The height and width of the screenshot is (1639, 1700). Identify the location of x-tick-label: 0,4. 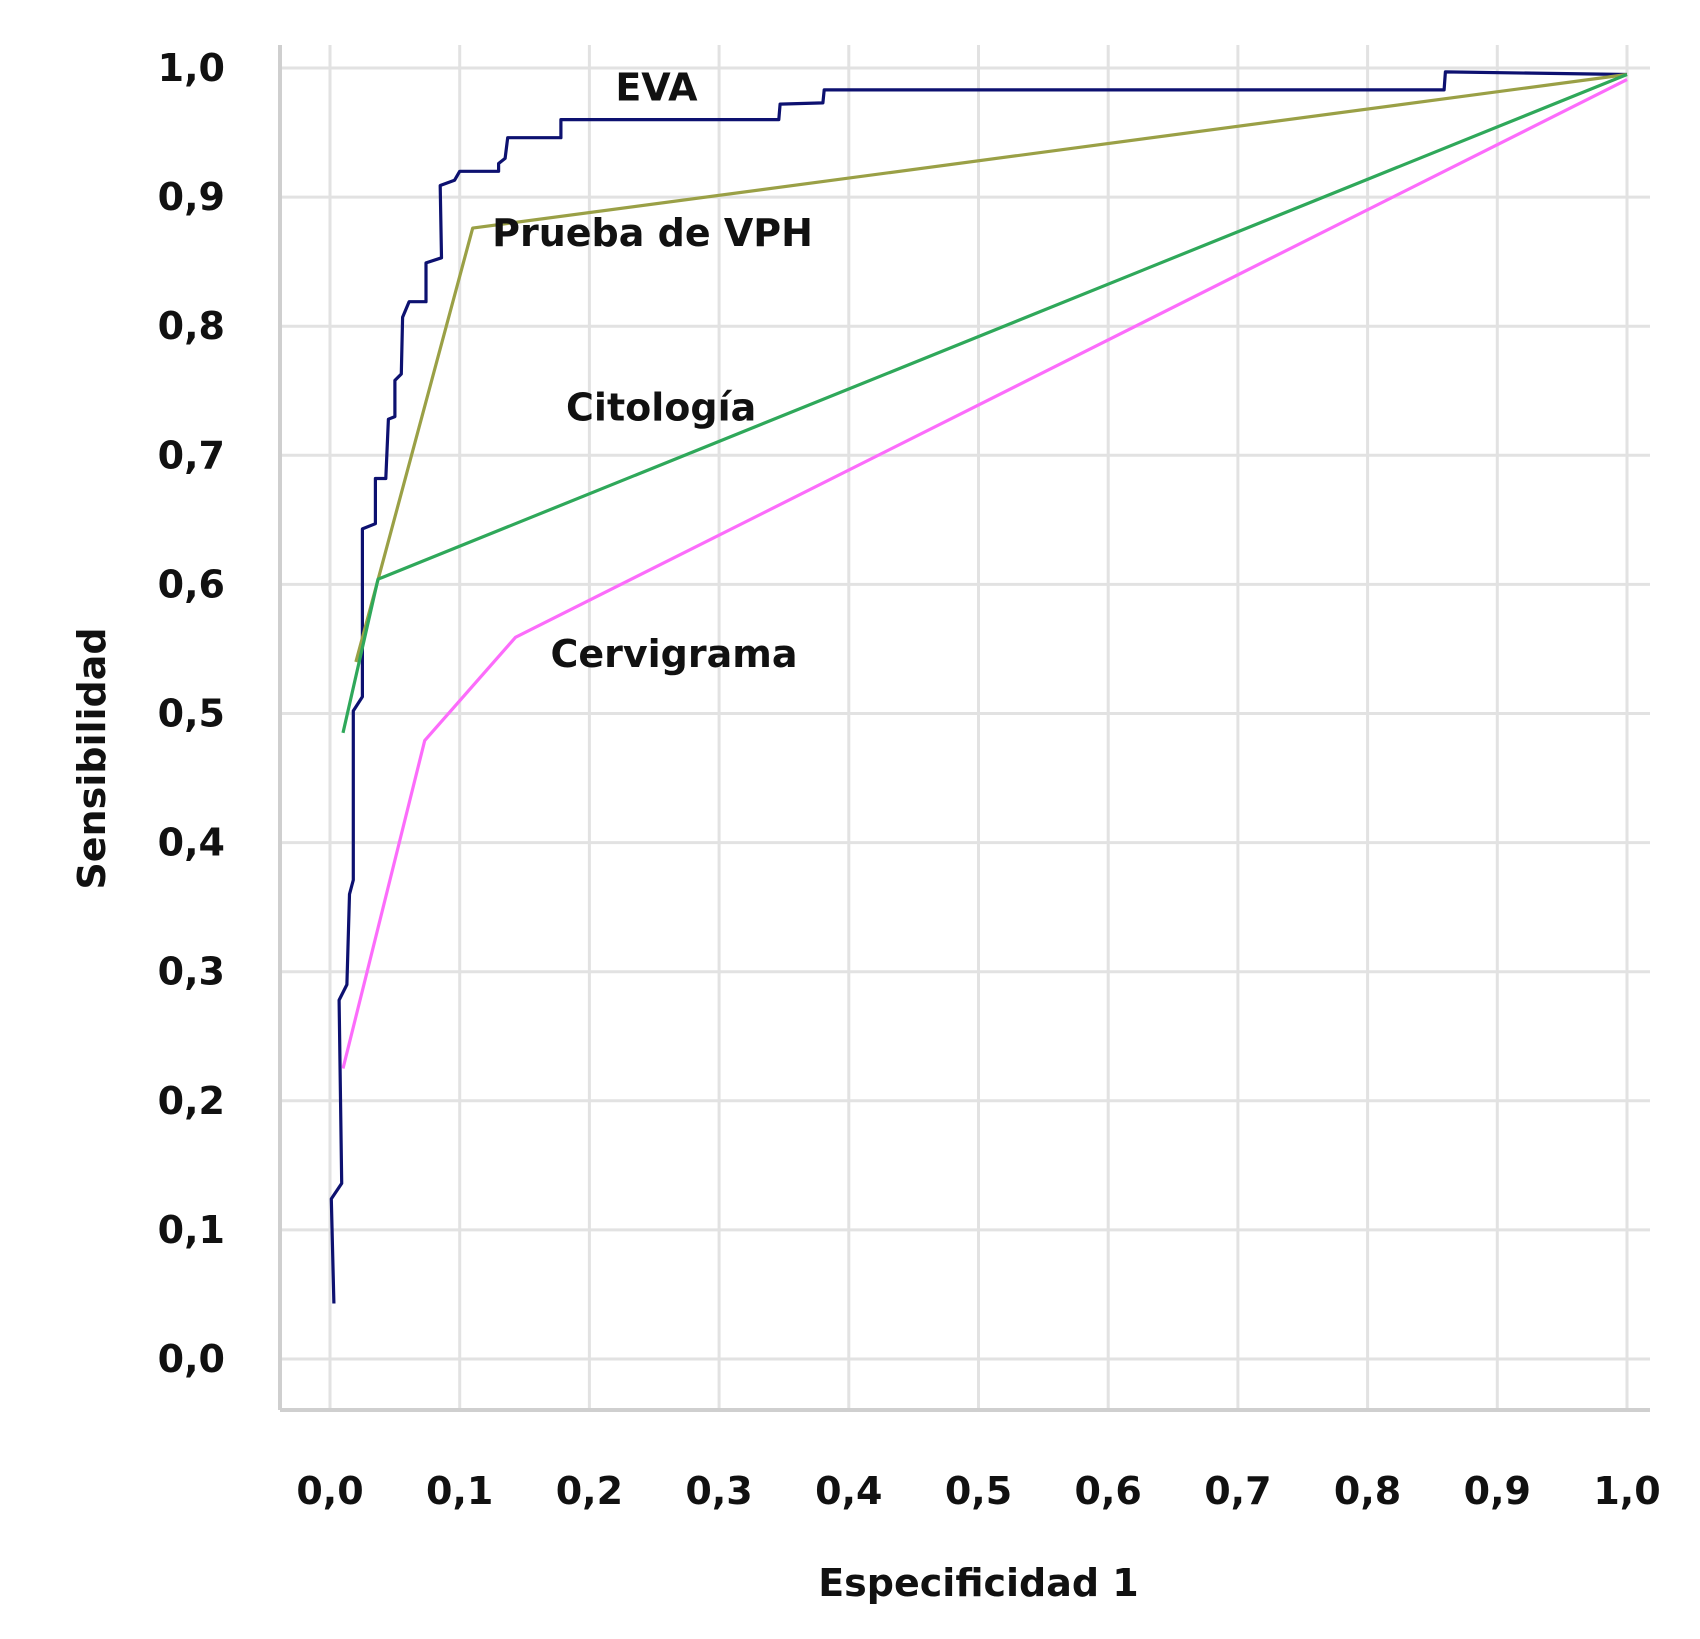
(848, 1491).